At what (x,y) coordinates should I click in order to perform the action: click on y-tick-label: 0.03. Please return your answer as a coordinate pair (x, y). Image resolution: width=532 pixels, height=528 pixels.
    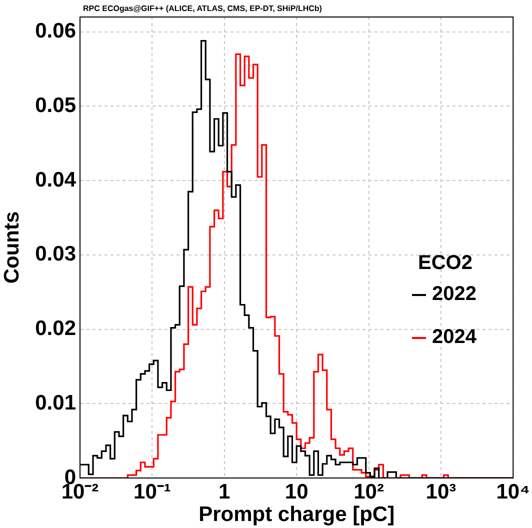
    Looking at the image, I should click on (55, 254).